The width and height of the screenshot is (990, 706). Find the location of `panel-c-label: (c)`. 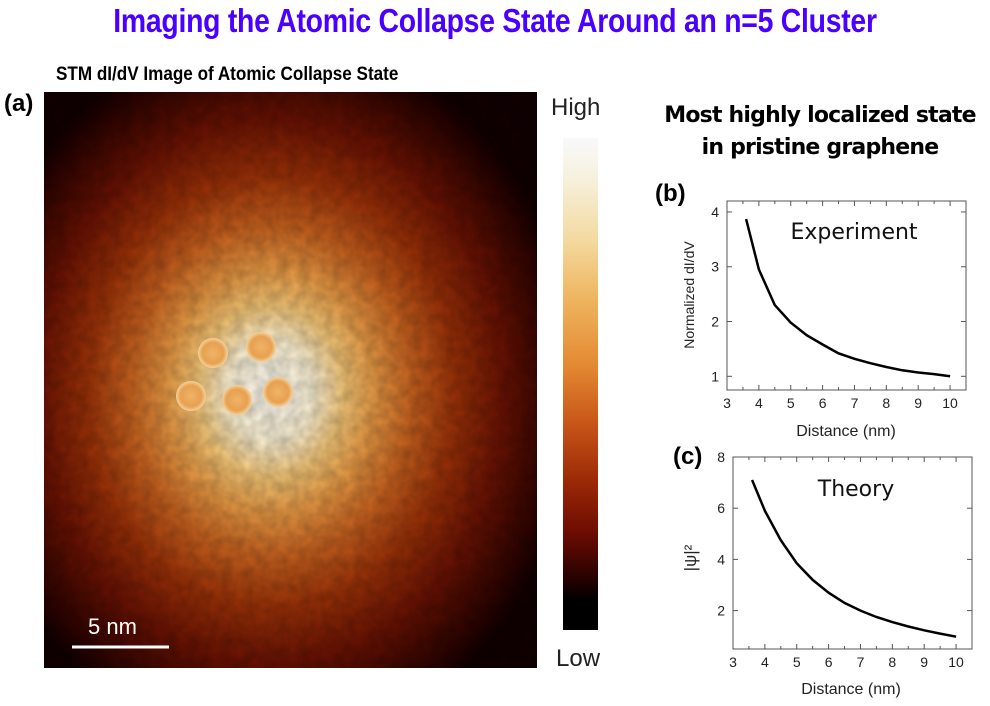

panel-c-label: (c) is located at coordinates (688, 456).